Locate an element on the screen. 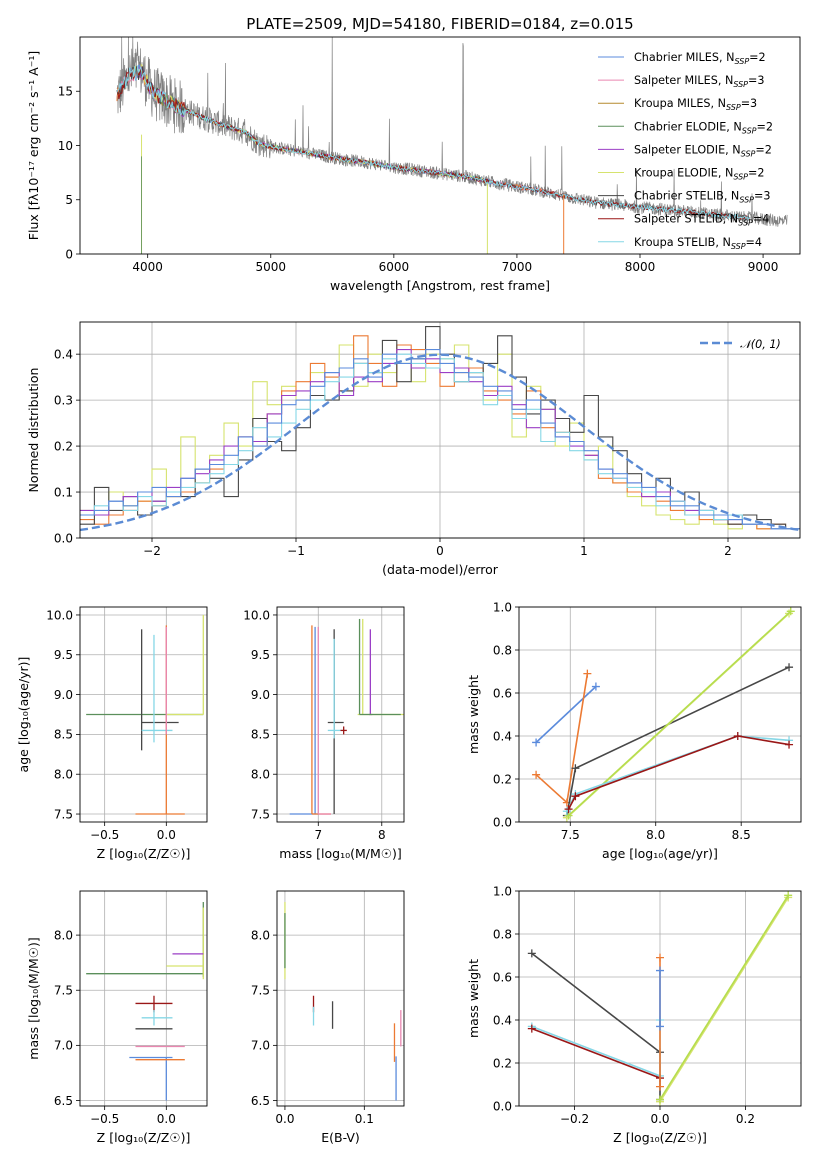 Image resolution: width=819 pixels, height=1170 pixels. x-tick-label: 8 is located at coordinates (382, 835).